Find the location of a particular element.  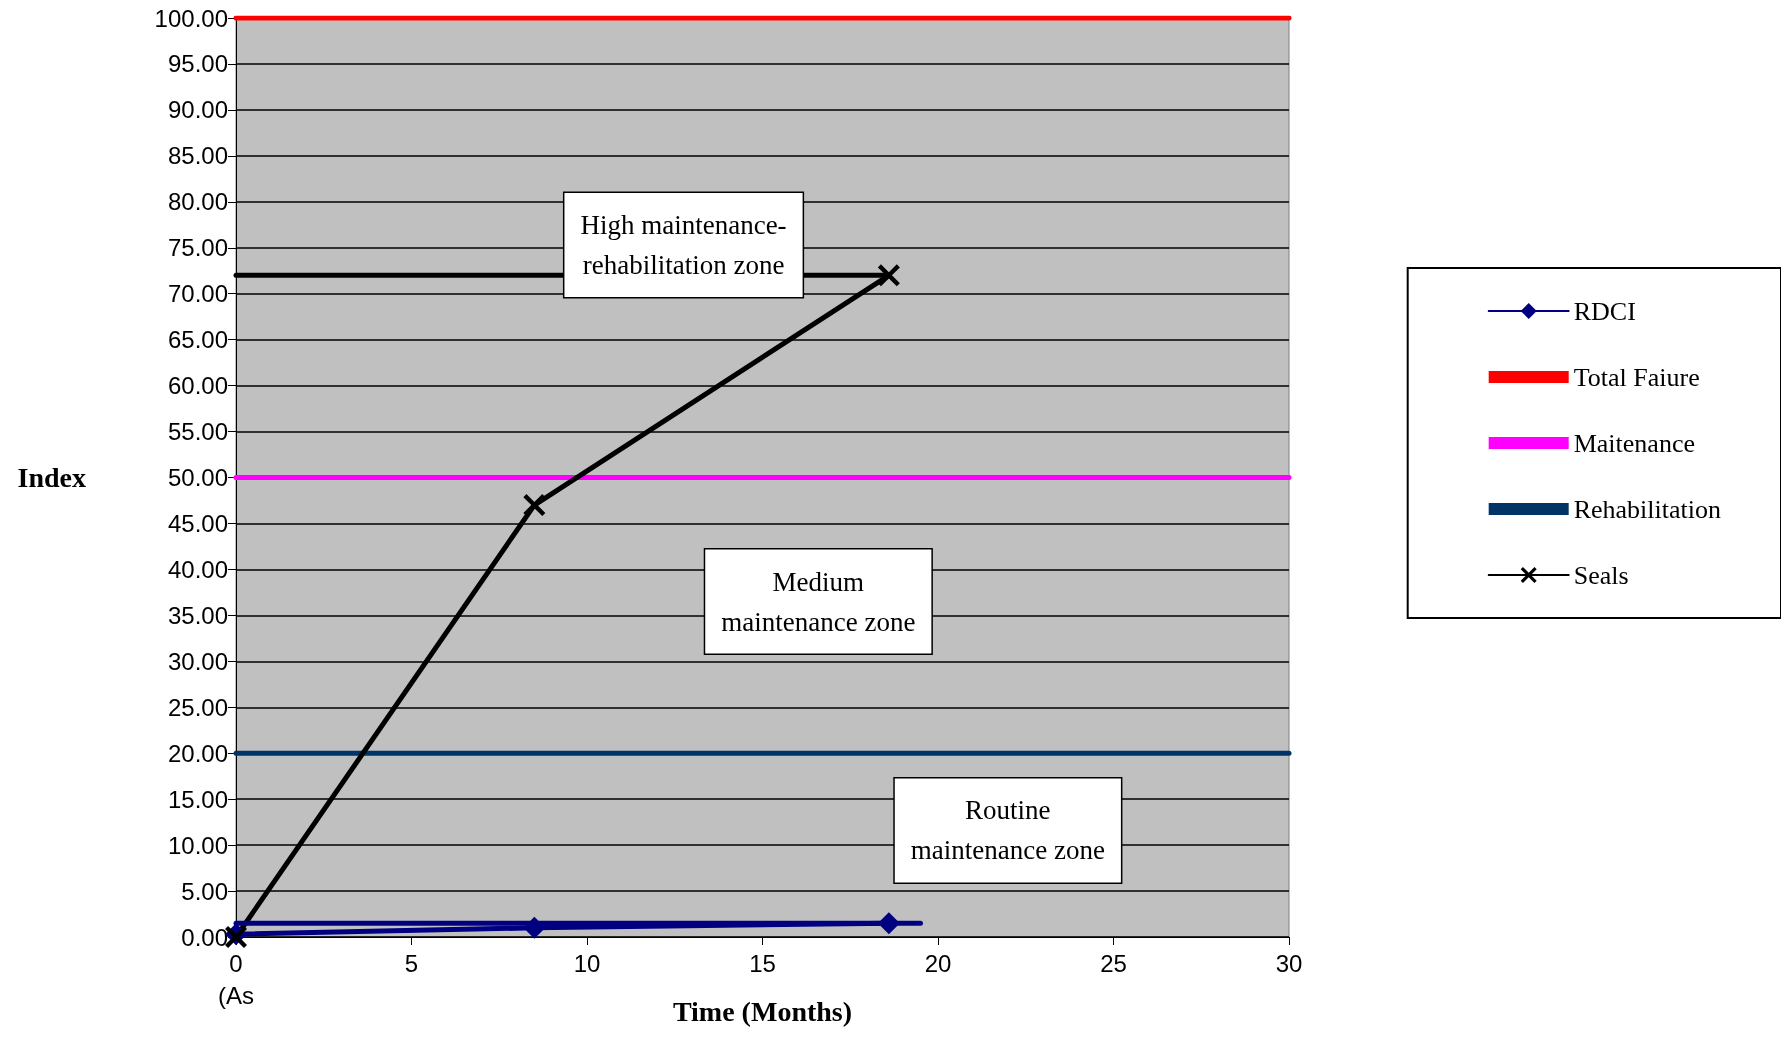

legend-label: RDCI is located at coordinates (1604, 311).